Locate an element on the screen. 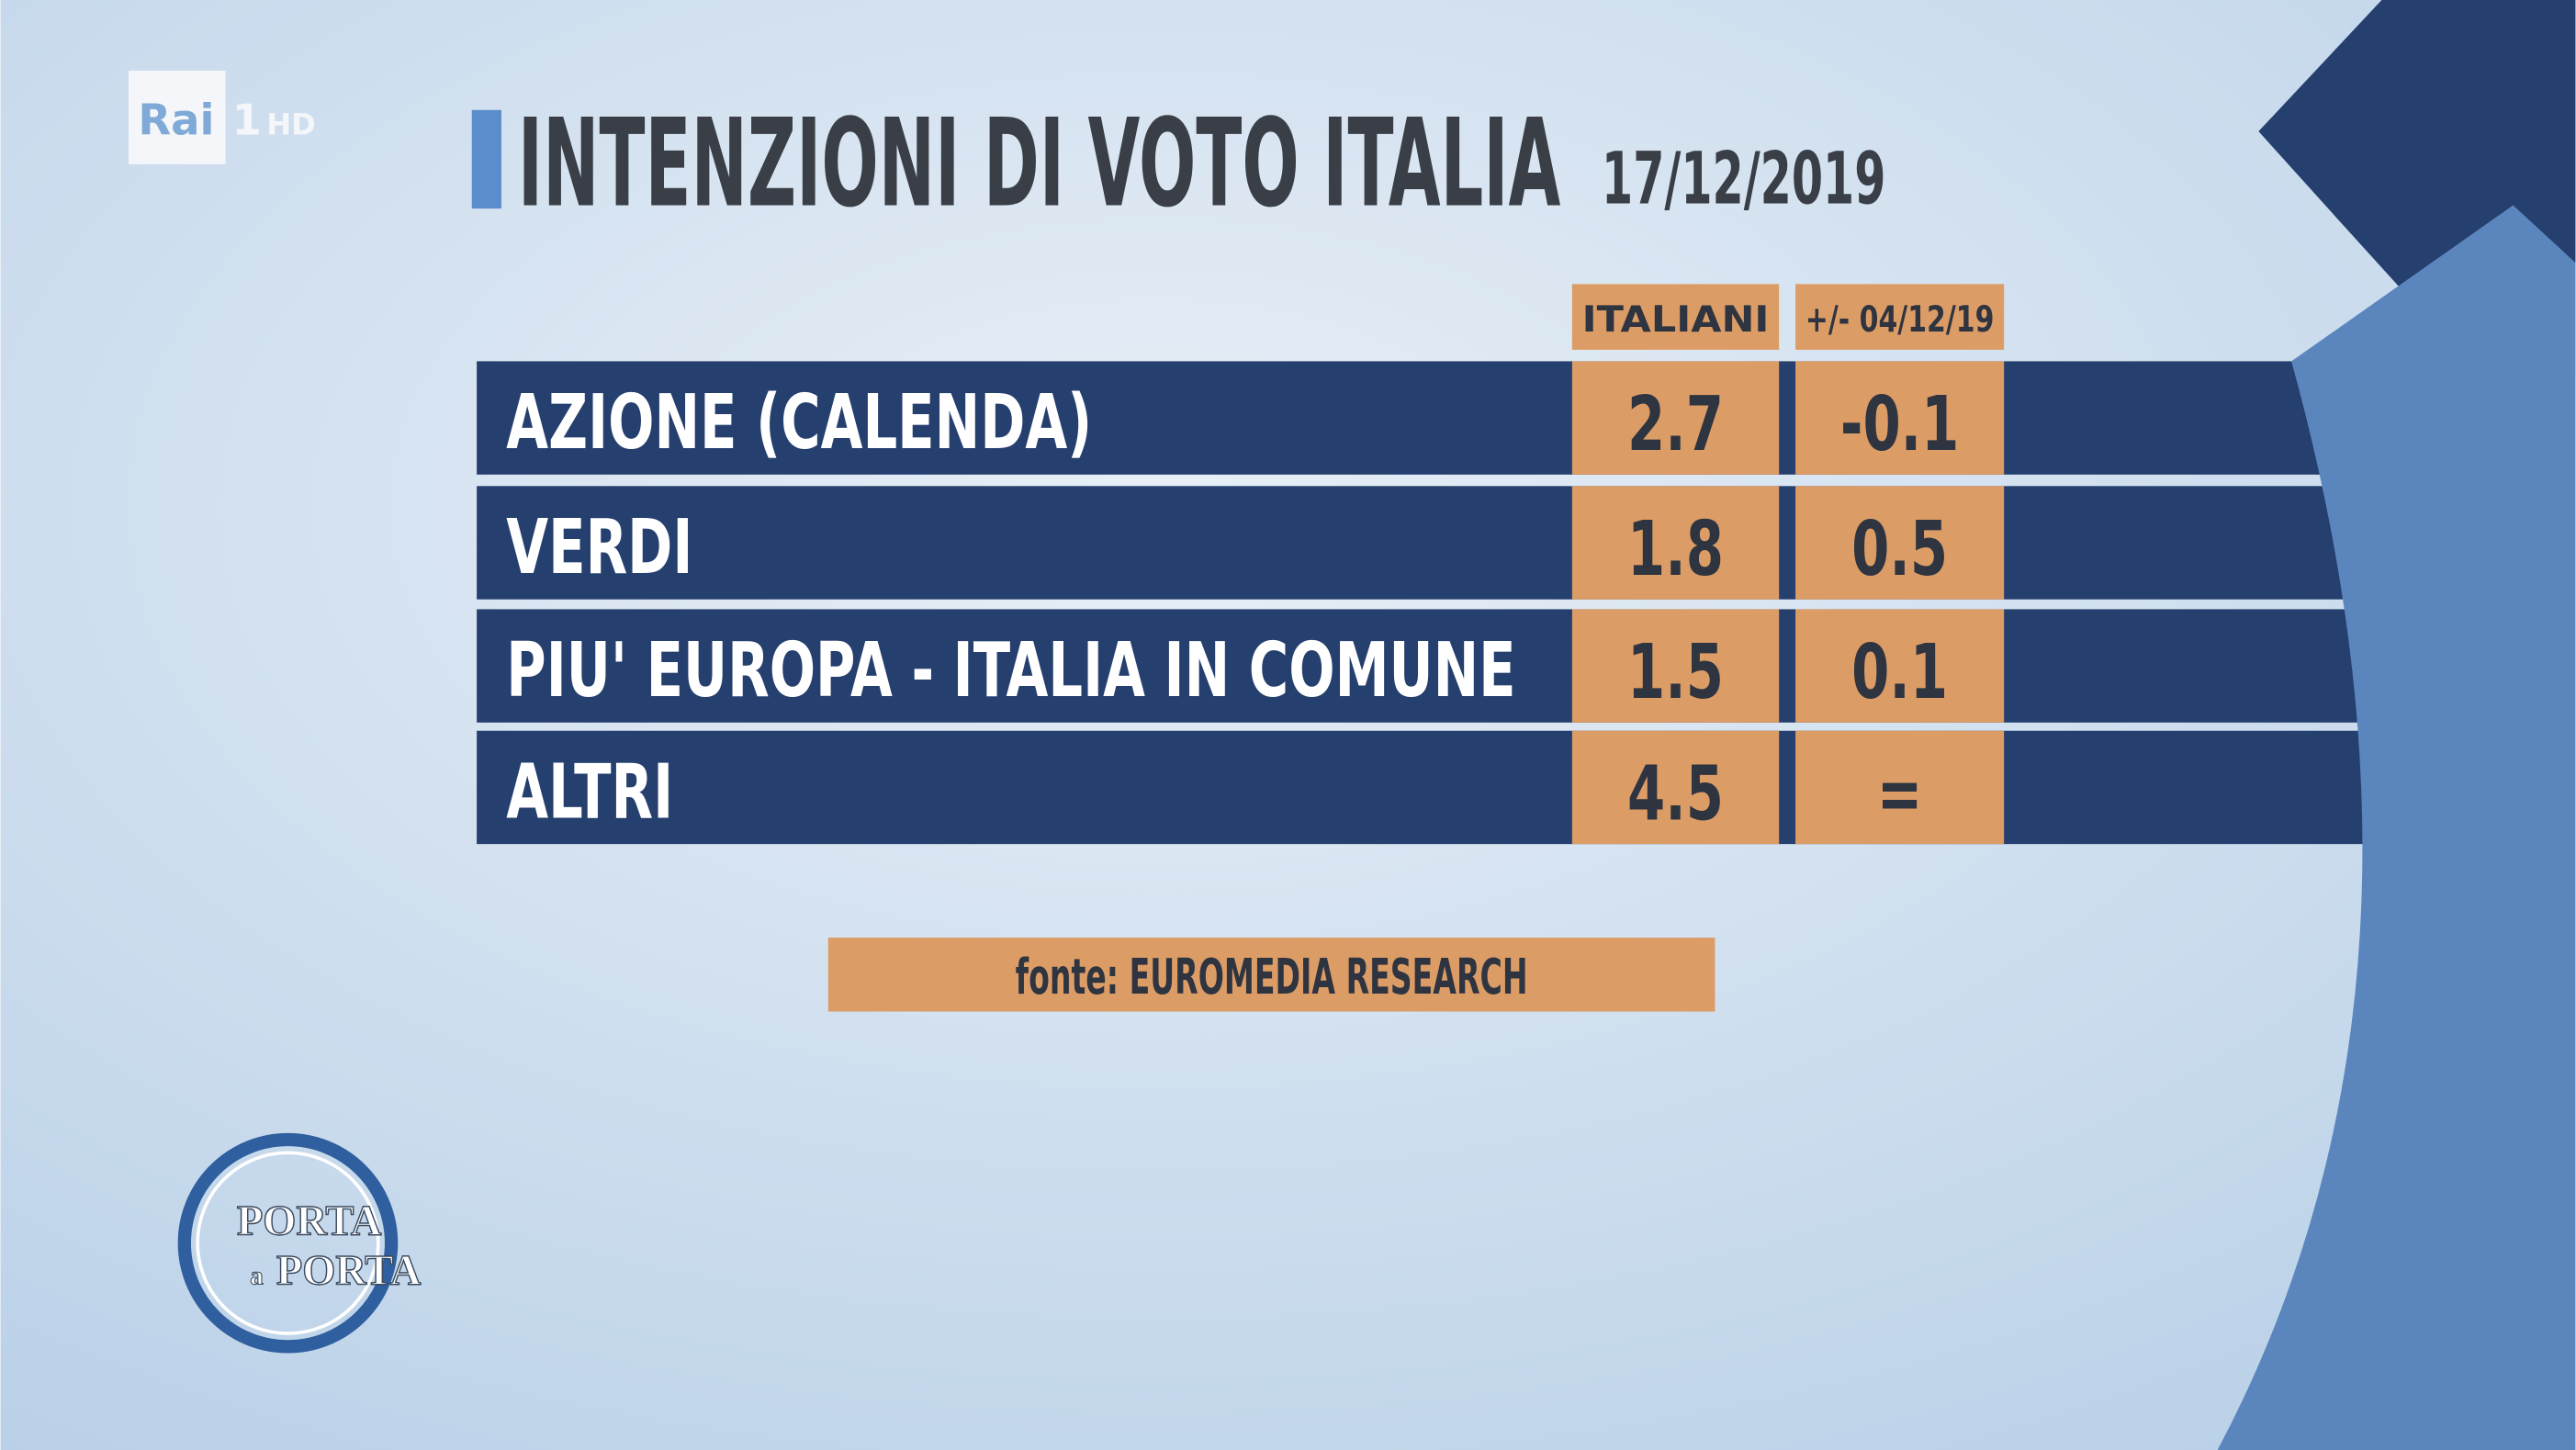 Image resolution: width=2576 pixels, height=1450 pixels. column-header: ITALIANI is located at coordinates (1676, 319).